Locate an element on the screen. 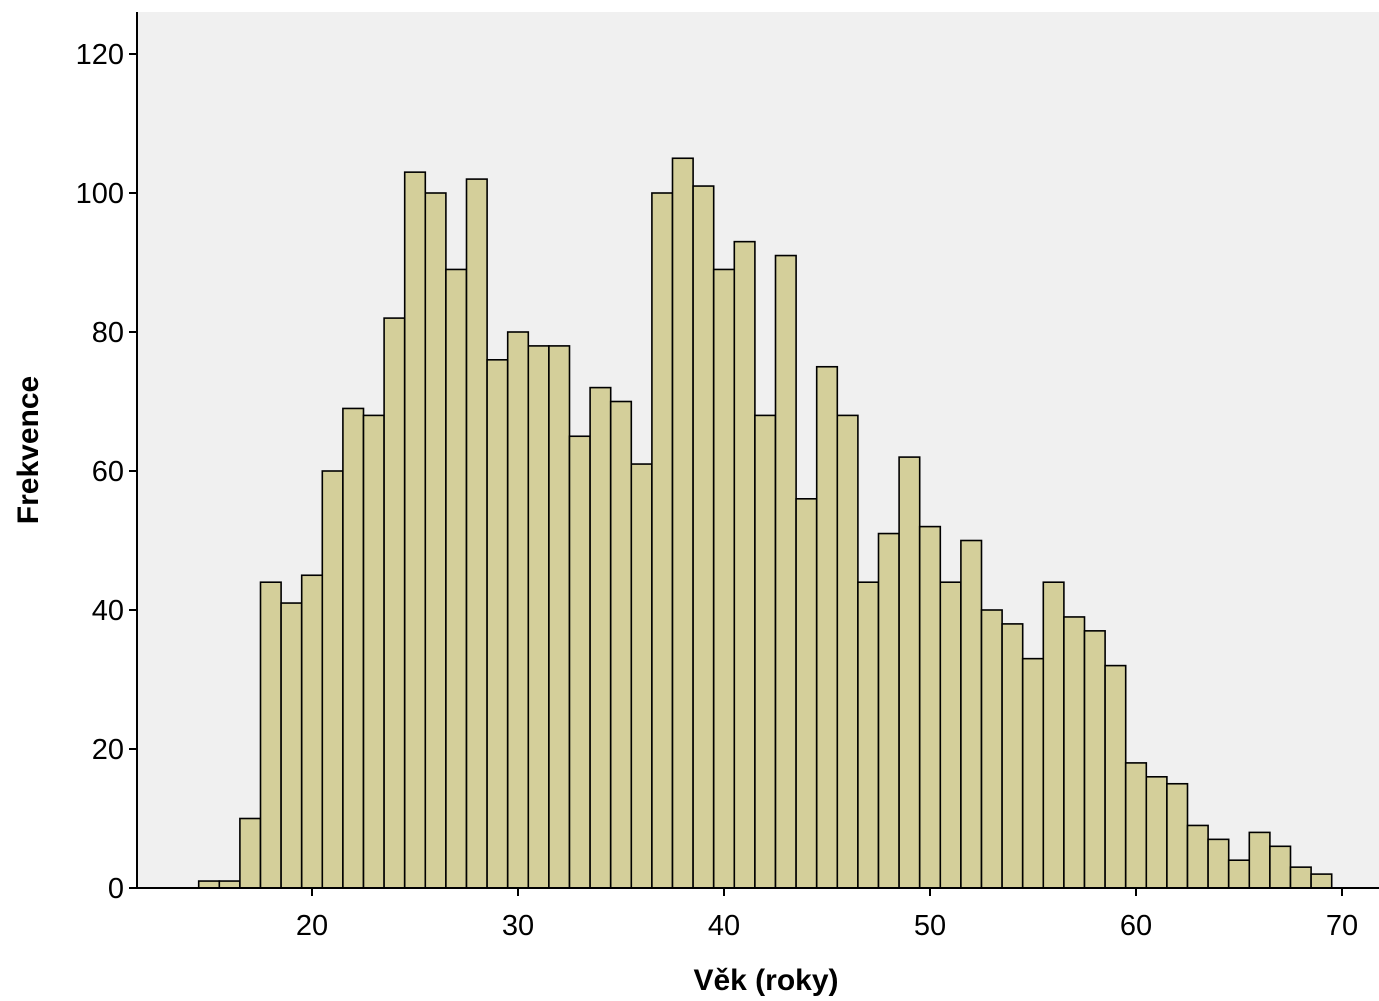 The width and height of the screenshot is (1379, 1001). y-tick-label: 40 is located at coordinates (108, 611).